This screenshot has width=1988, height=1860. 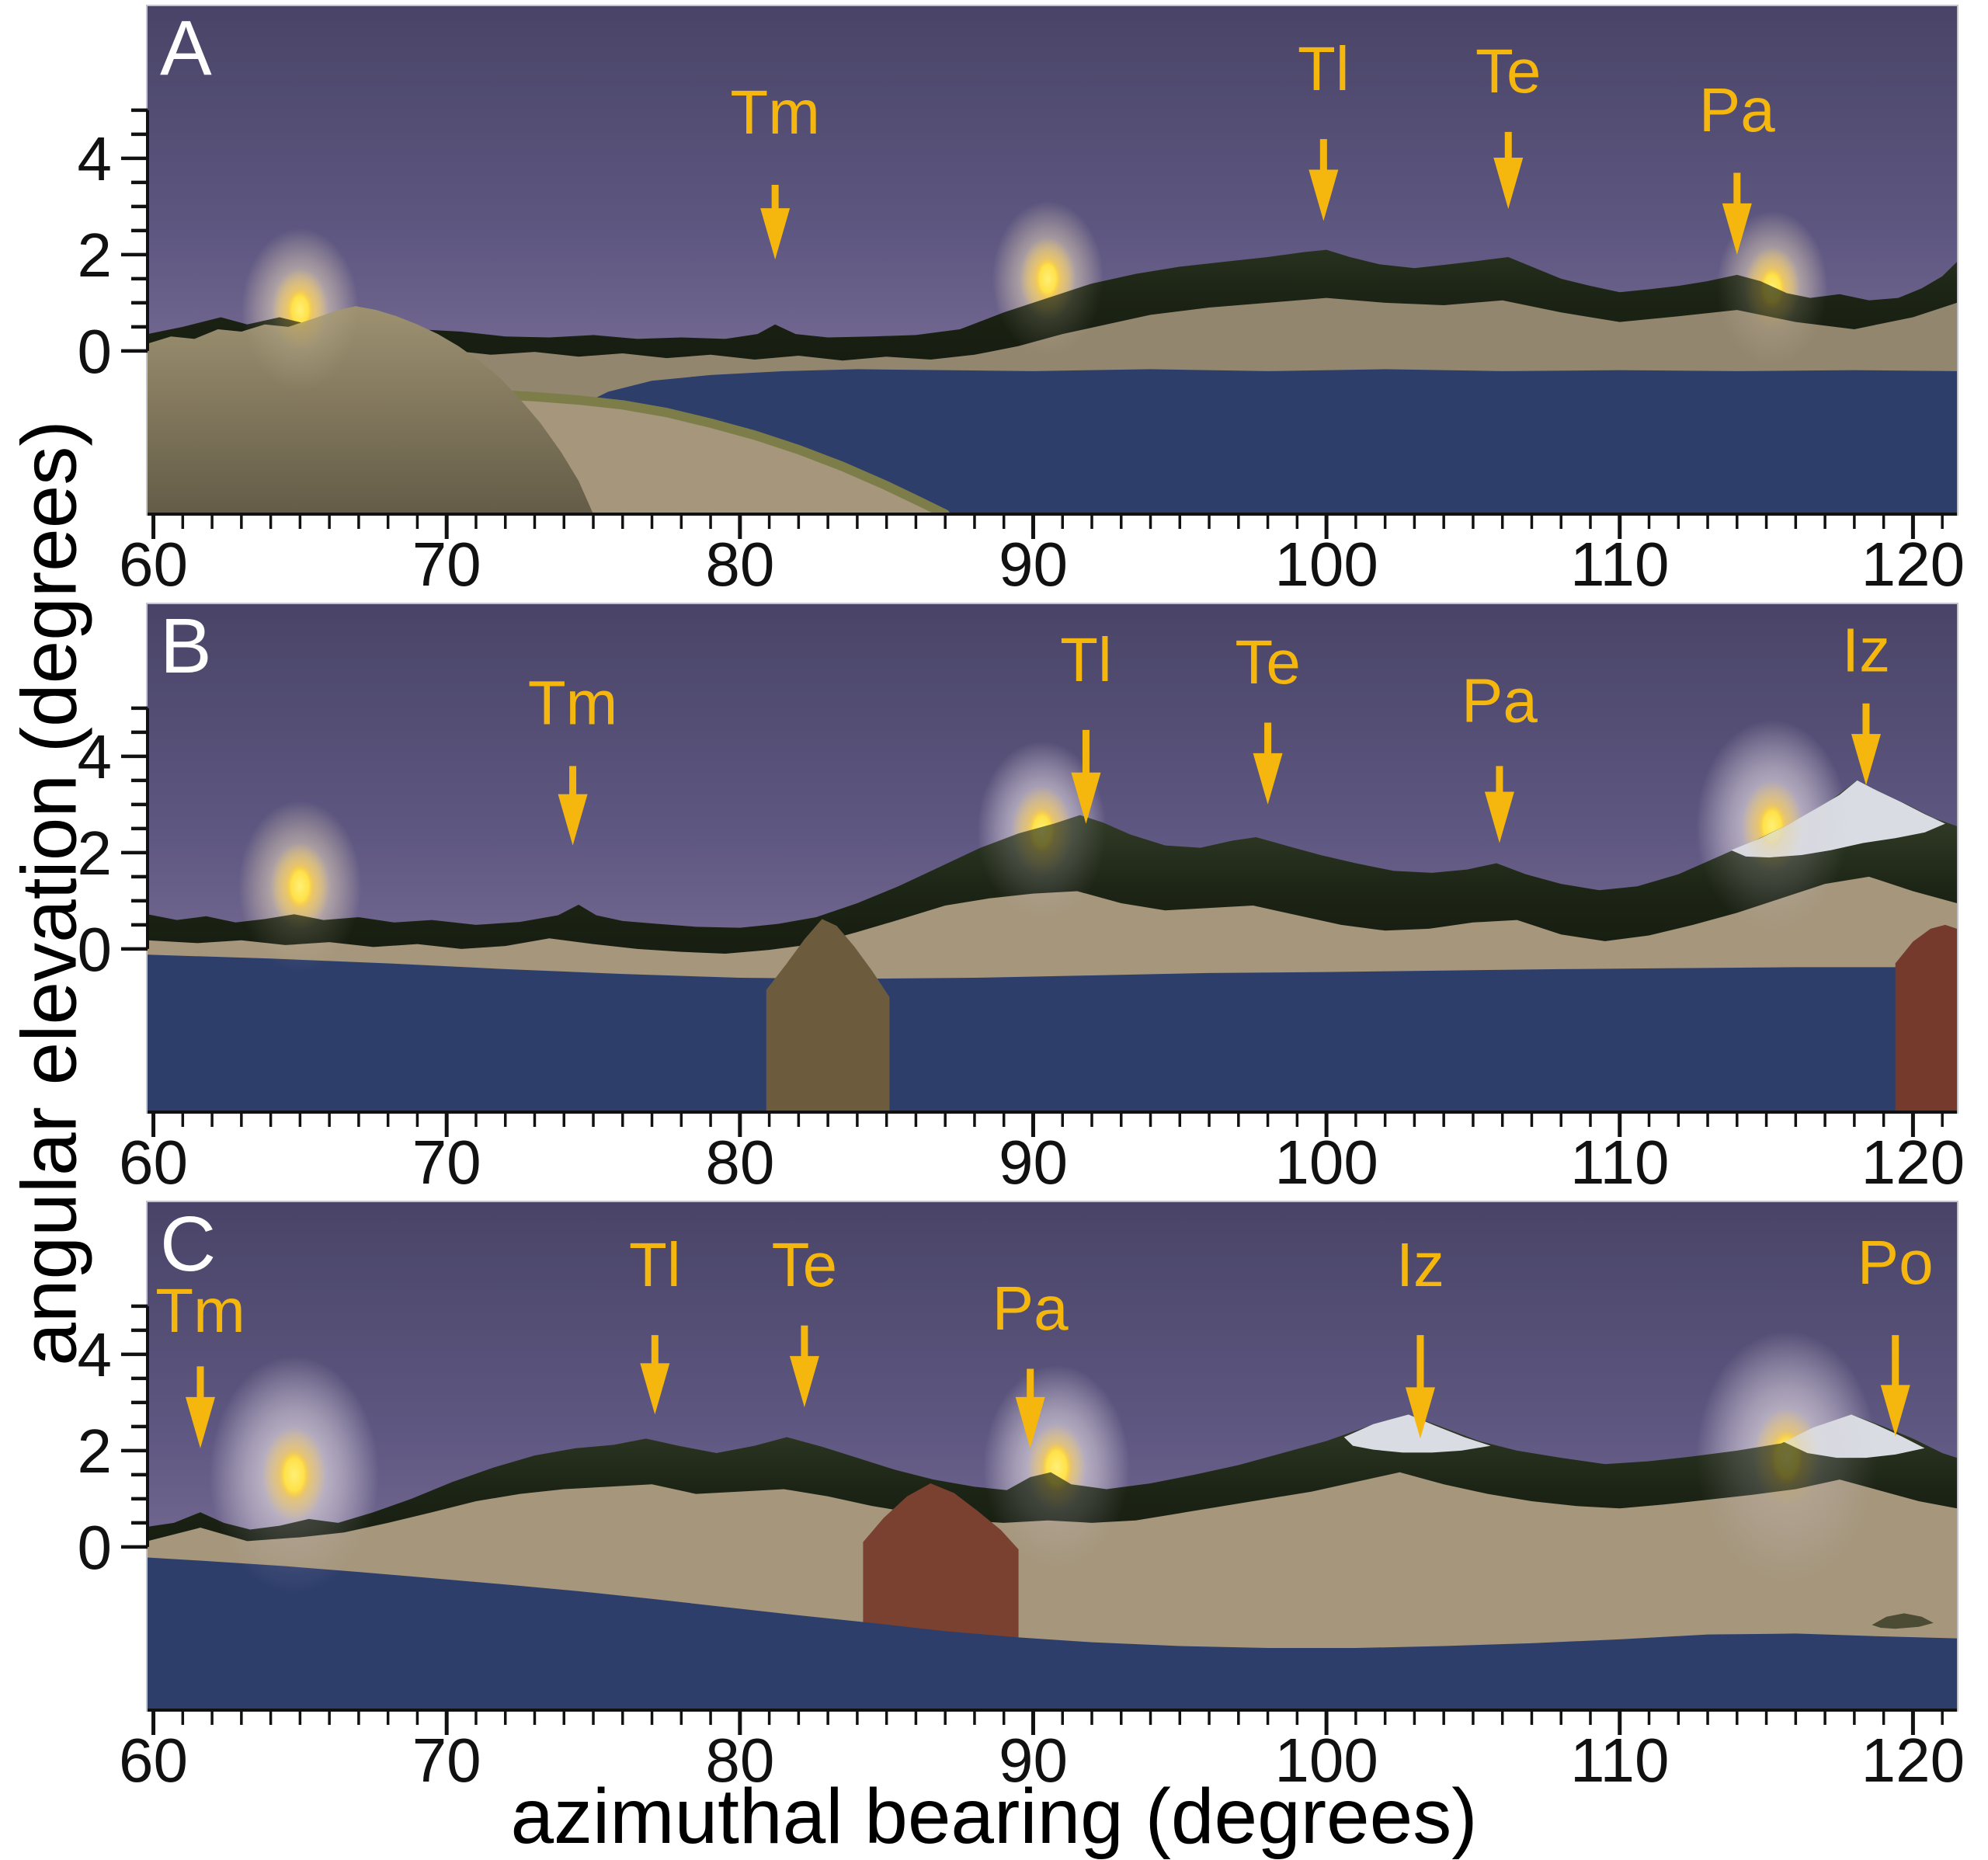 I want to click on y-axis-title: angular elevation (degrees), so click(x=49, y=893).